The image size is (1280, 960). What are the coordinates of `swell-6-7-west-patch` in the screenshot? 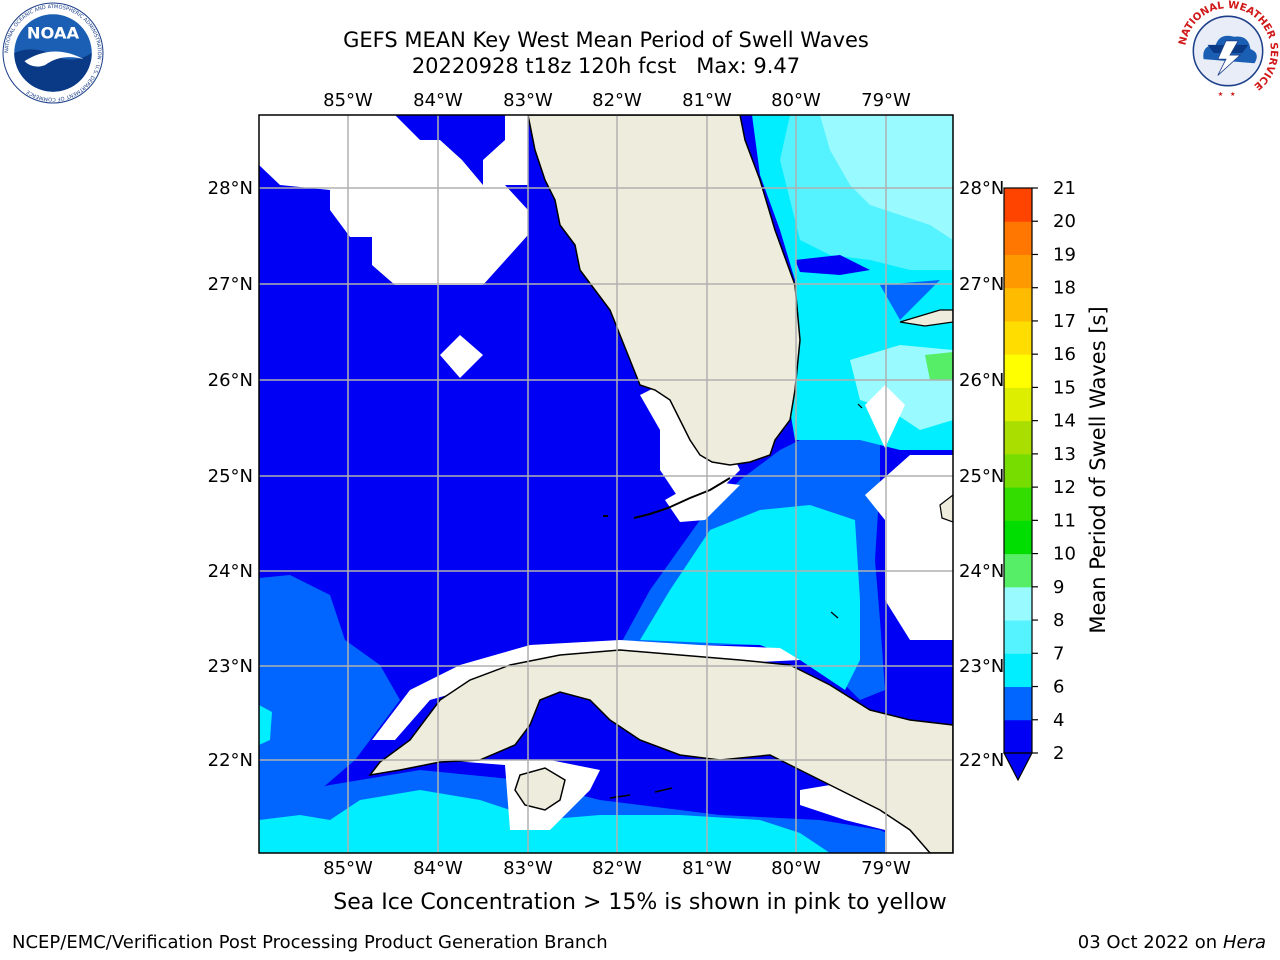 It's located at (265, 725).